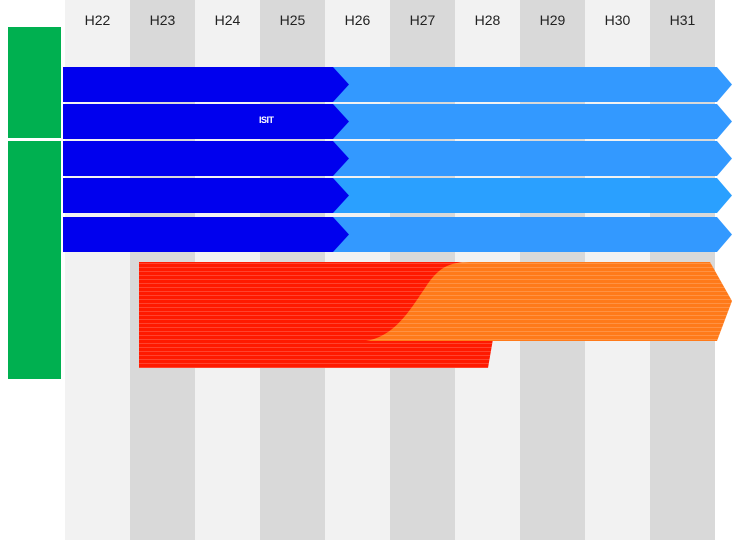 This screenshot has width=736, height=540. Describe the element at coordinates (34, 82) in the screenshot. I see `sidebar-block-top` at that location.